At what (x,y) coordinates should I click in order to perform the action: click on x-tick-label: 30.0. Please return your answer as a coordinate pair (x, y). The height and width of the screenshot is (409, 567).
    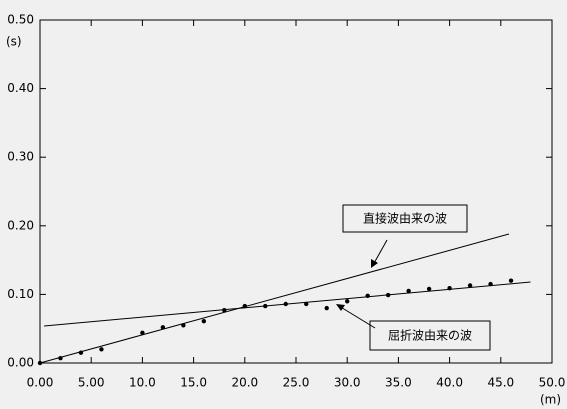
    Looking at the image, I should click on (347, 383).